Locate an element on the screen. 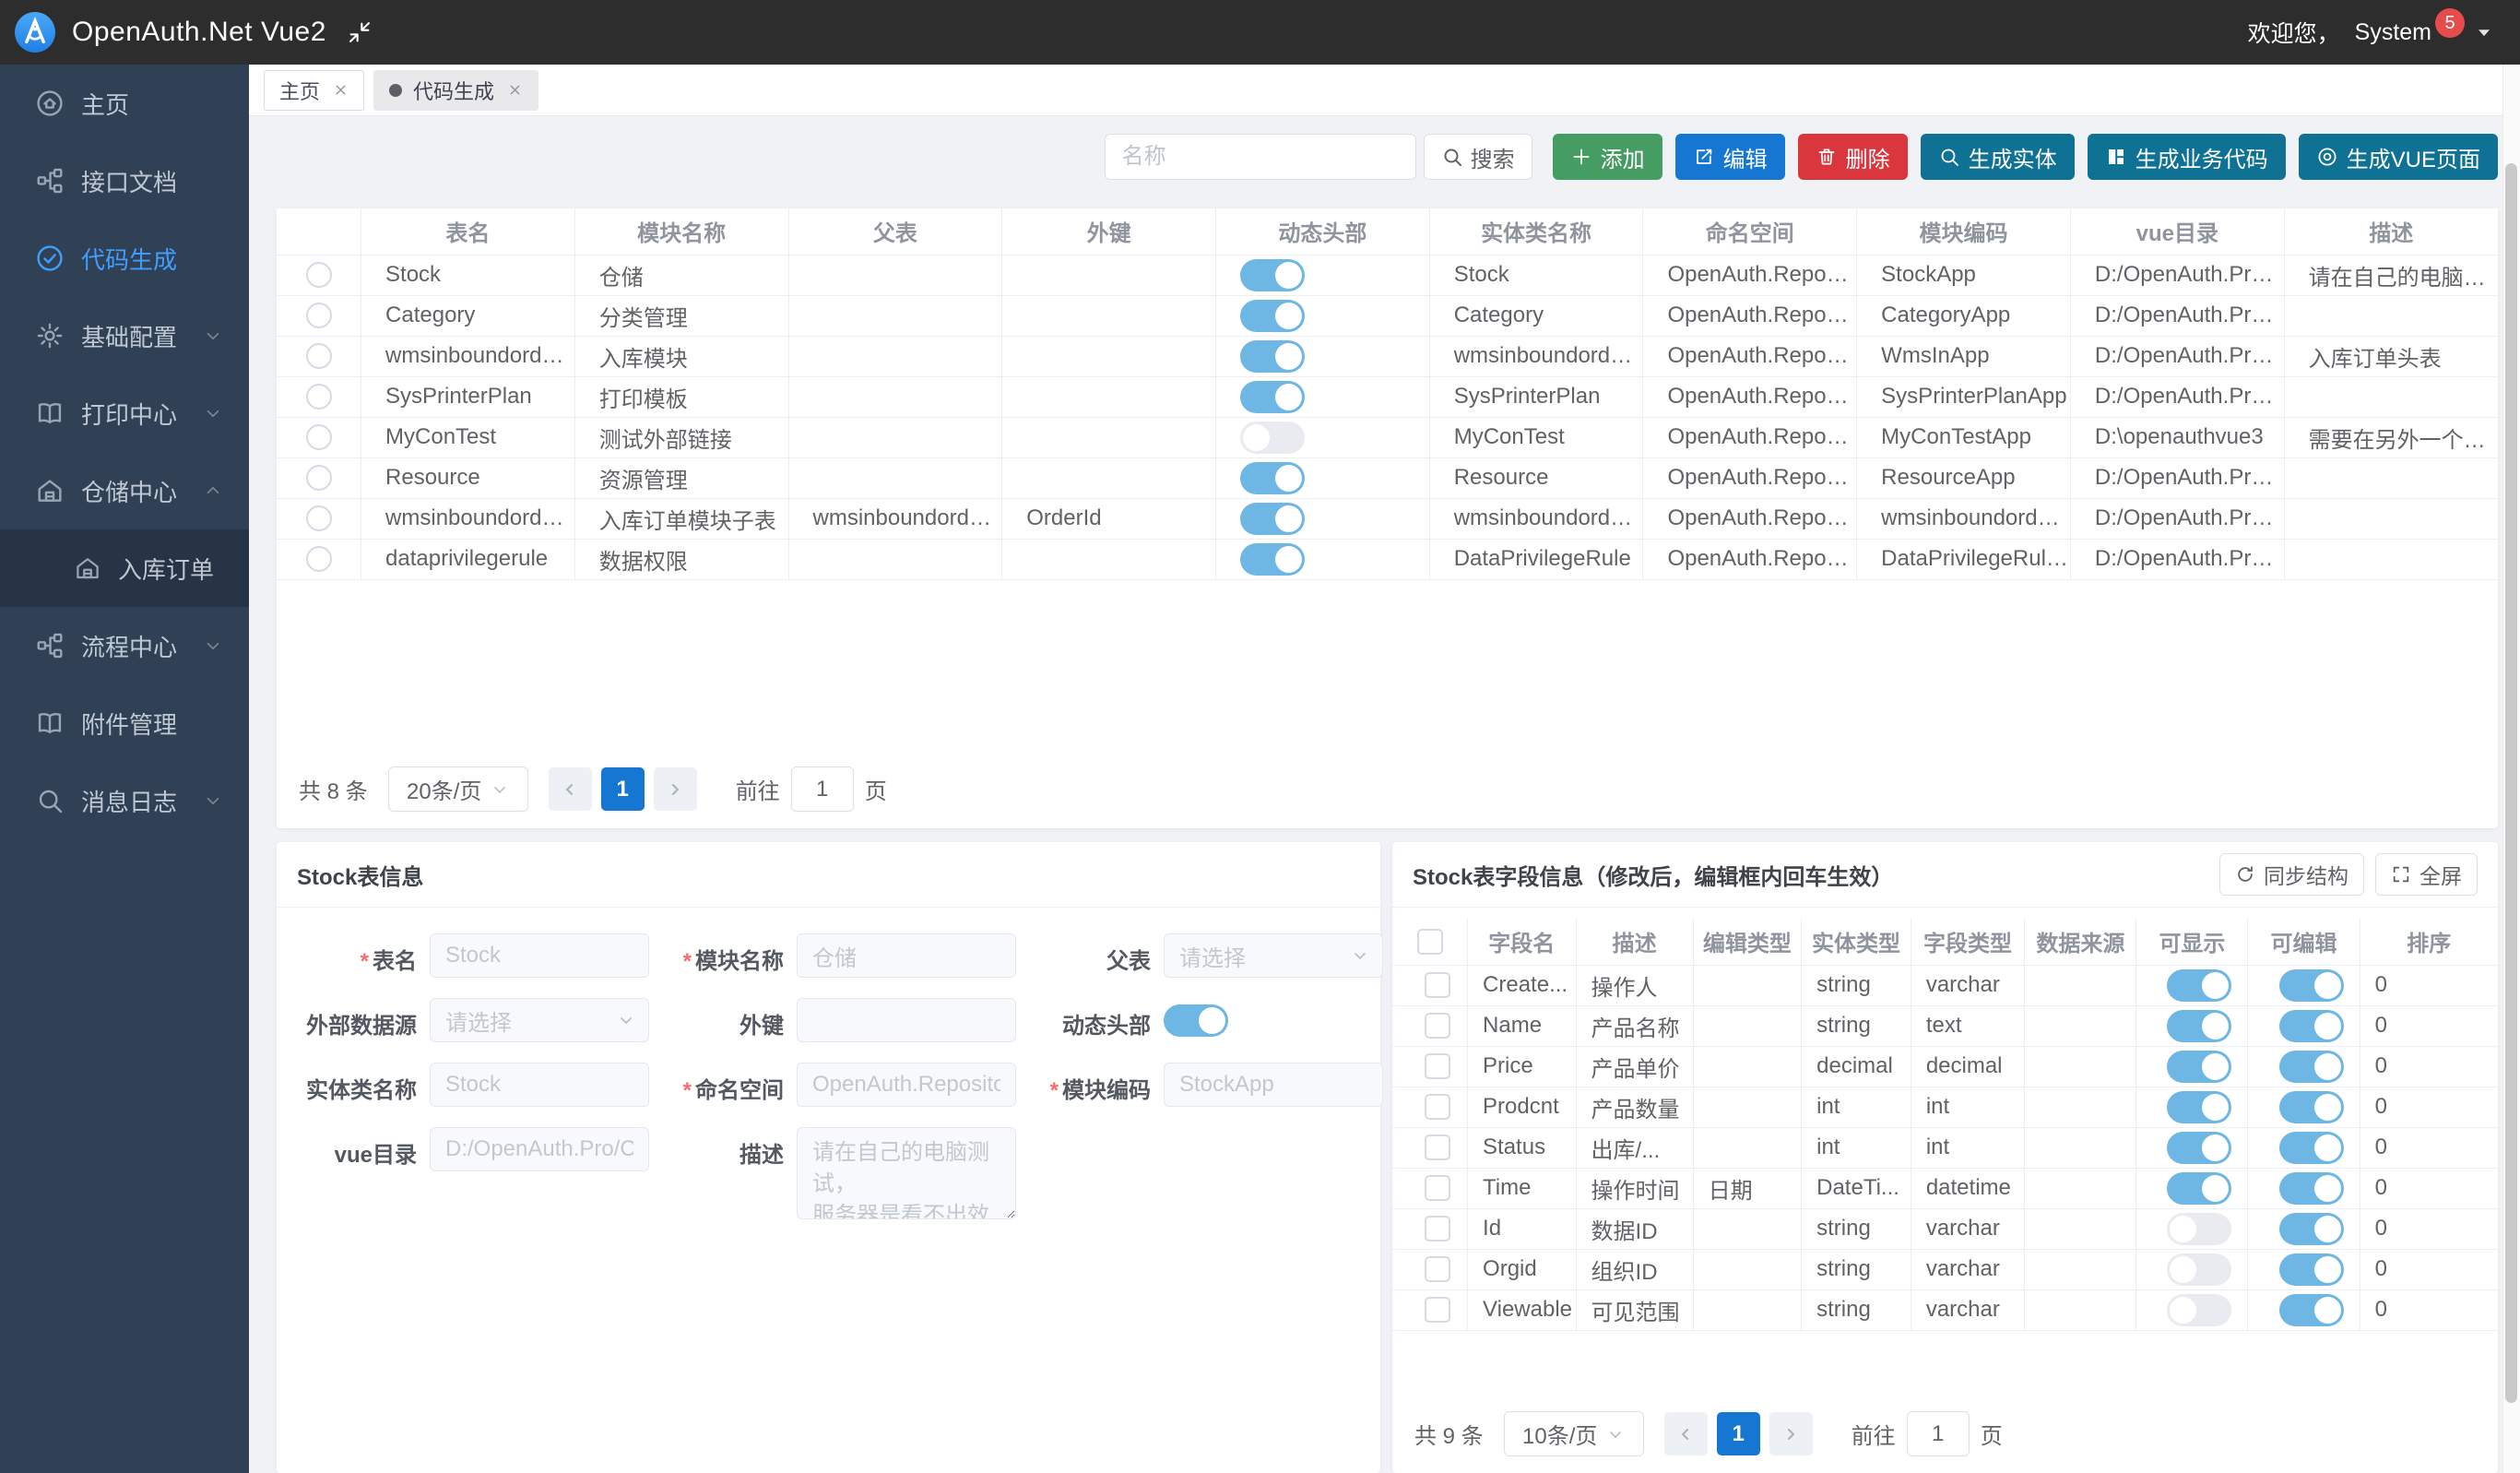 Image resolution: width=2520 pixels, height=1473 pixels. user-menu: System 5 is located at coordinates (2424, 27).